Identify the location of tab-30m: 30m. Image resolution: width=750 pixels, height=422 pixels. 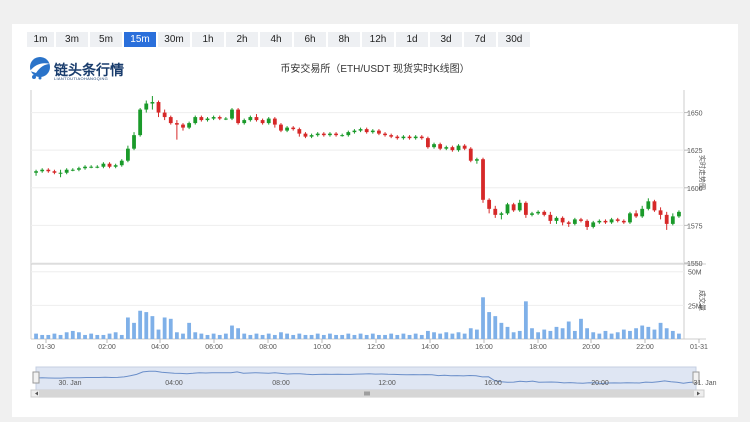
(174, 39).